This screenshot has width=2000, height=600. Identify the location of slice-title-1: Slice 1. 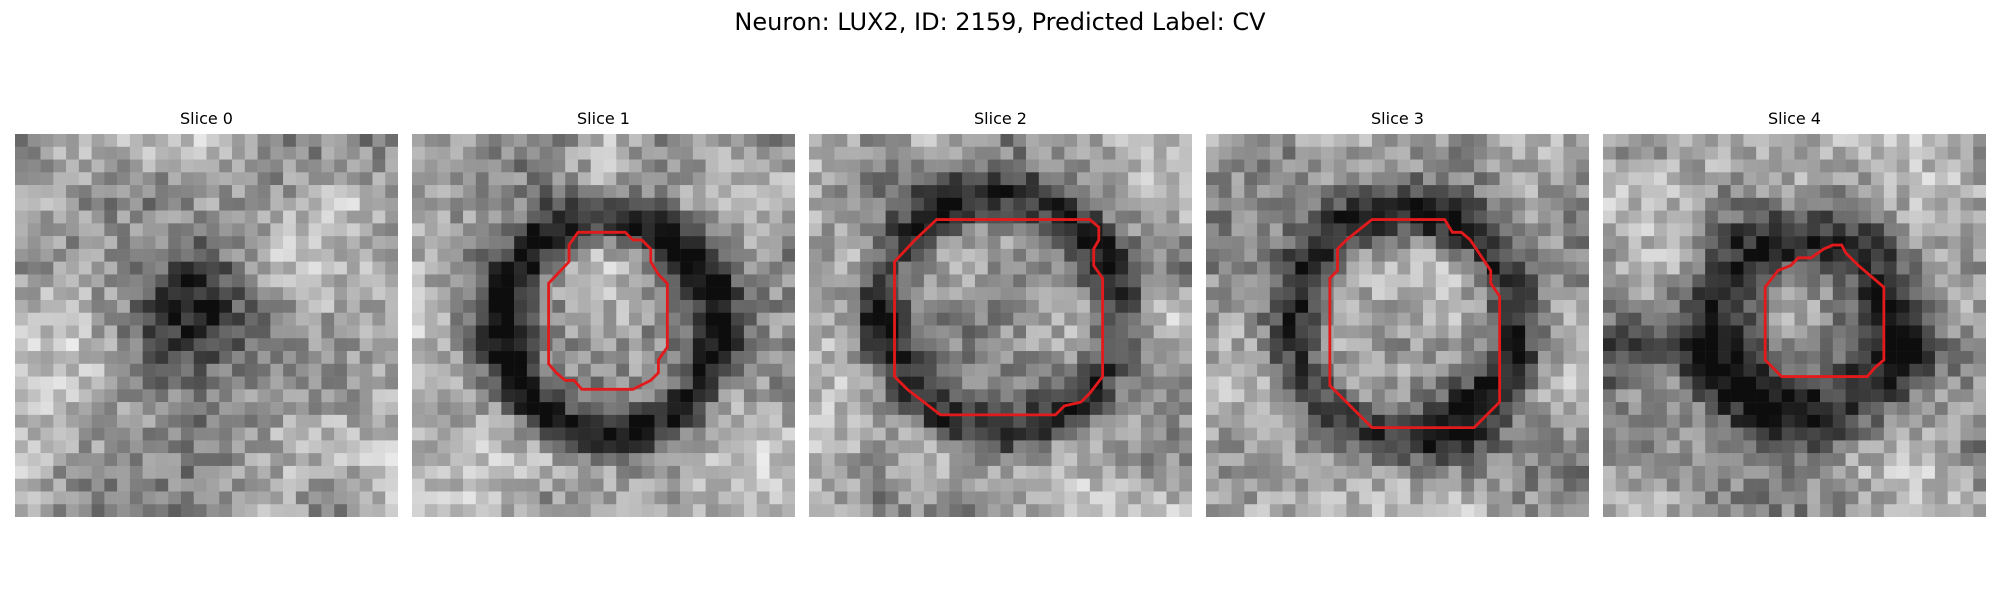
(603, 118).